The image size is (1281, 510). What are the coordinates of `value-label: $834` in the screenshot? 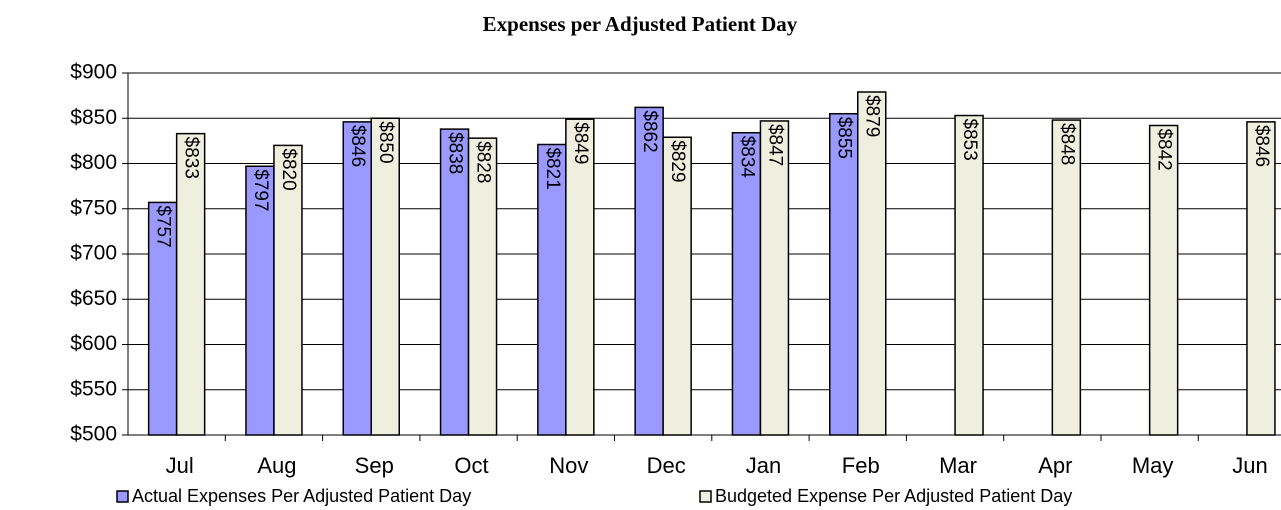 It's located at (746, 157).